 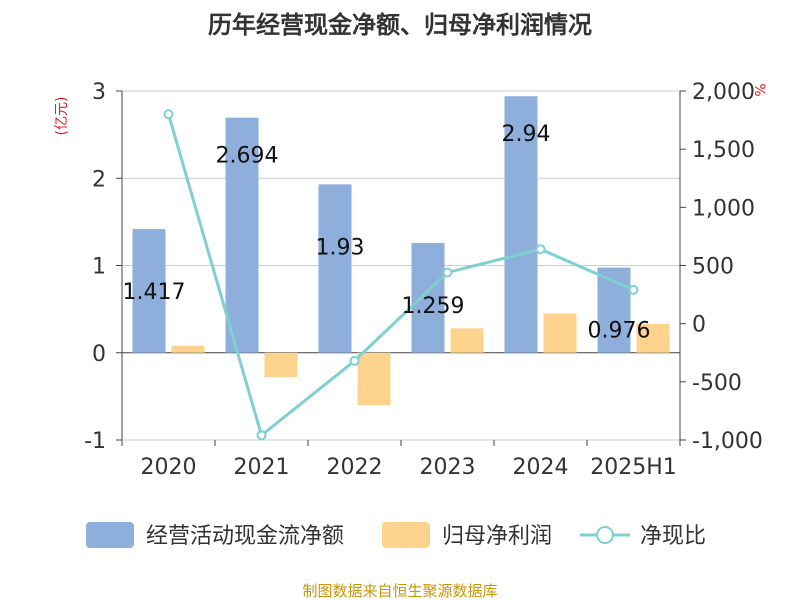 I want to click on y-right-tick-label: 0, so click(x=699, y=325).